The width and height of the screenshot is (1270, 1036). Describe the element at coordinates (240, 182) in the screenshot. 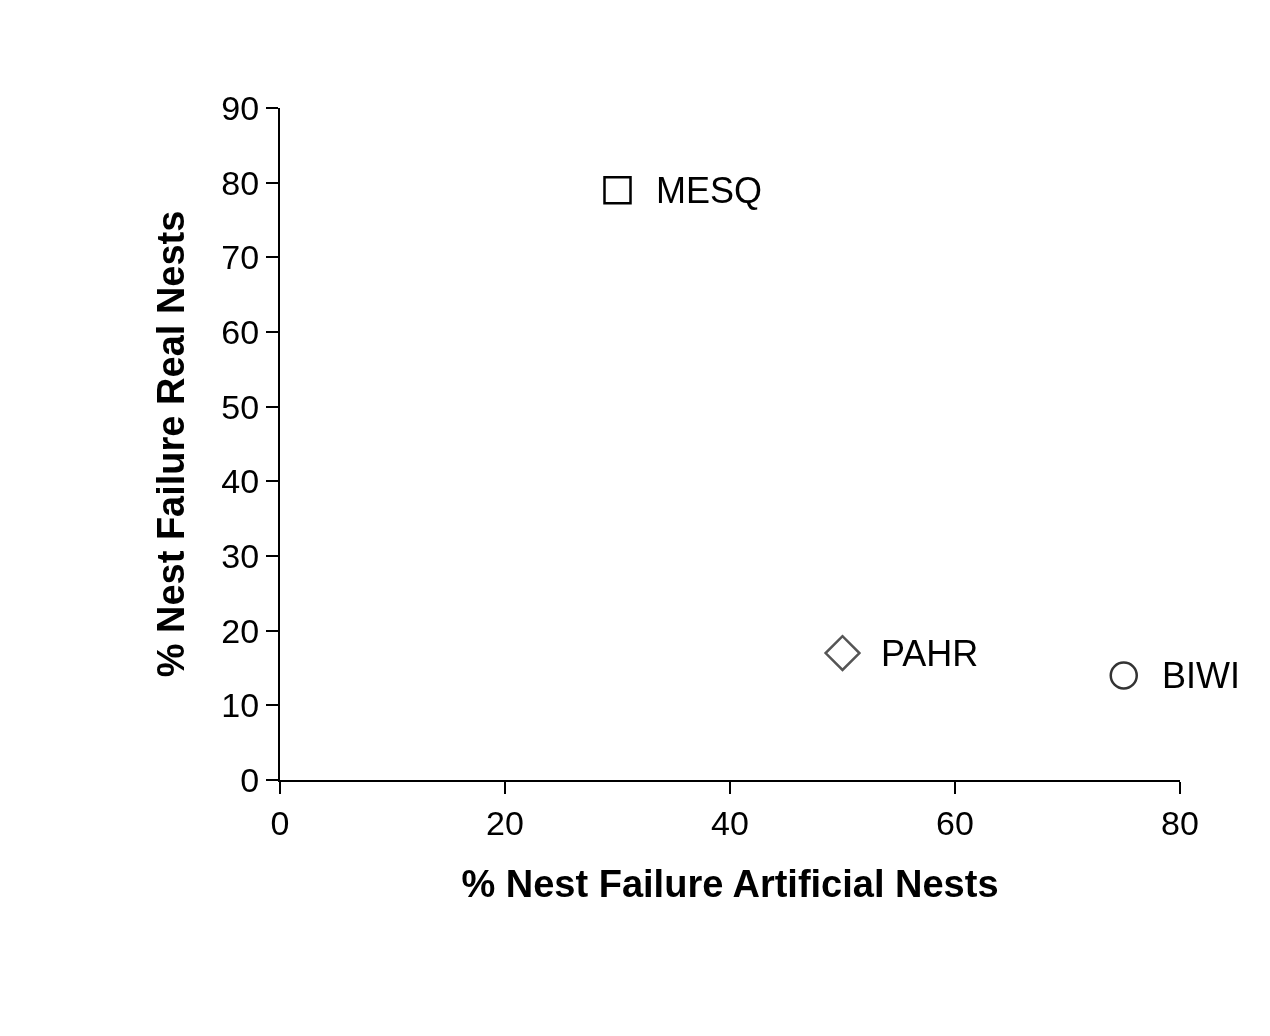

I see `y-tick-label: 80` at that location.